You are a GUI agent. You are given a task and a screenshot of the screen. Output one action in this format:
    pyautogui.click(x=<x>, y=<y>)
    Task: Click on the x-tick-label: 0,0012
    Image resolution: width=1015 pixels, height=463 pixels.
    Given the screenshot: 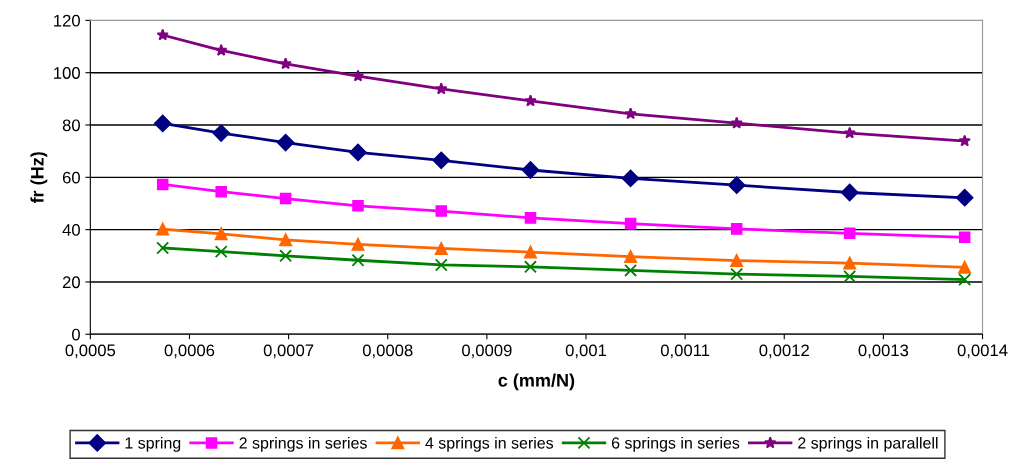 What is the action you would take?
    pyautogui.click(x=784, y=351)
    